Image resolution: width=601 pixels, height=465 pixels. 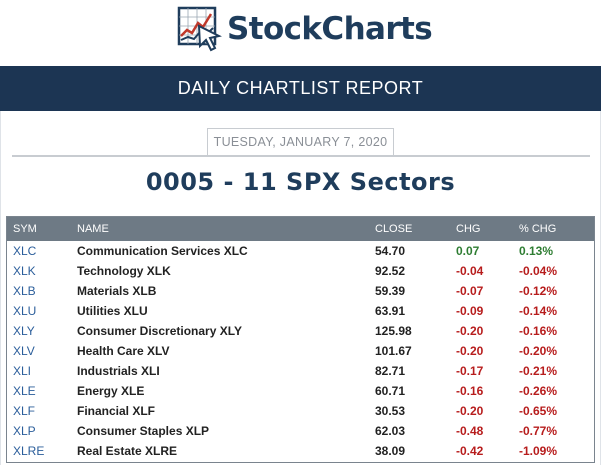 What do you see at coordinates (24, 271) in the screenshot?
I see `symbol-link: XLK` at bounding box center [24, 271].